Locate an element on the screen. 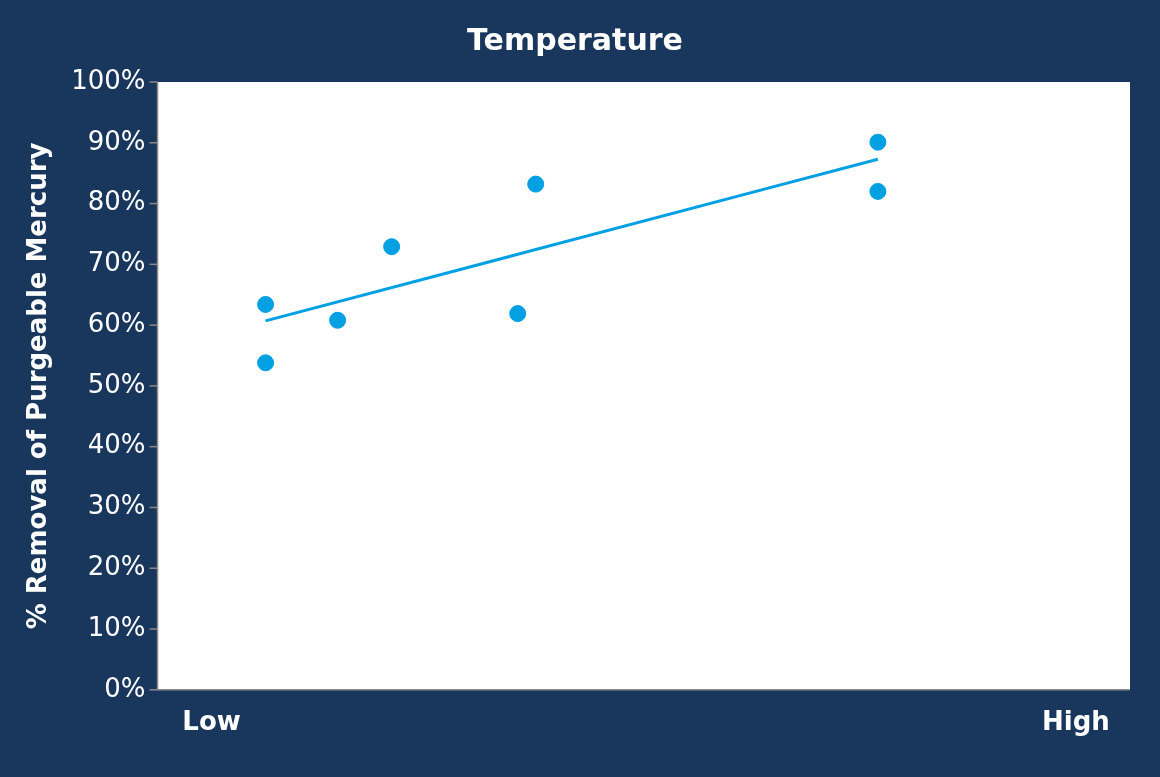 The width and height of the screenshot is (1160, 777). x-tick-label: High is located at coordinates (1076, 721).